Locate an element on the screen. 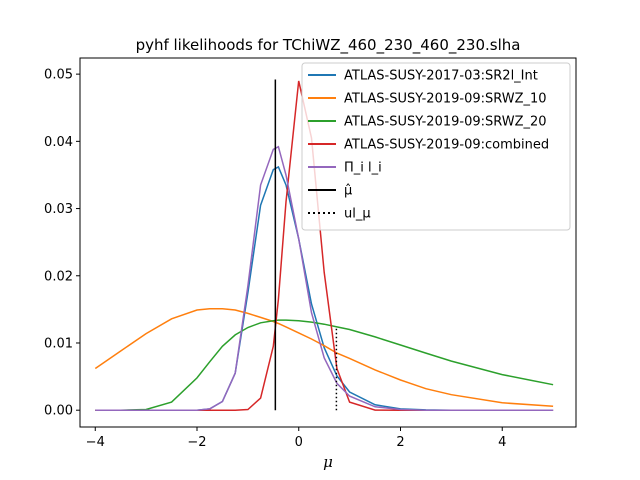 The height and width of the screenshot is (480, 640). x-tick-label: −2 is located at coordinates (196, 442).